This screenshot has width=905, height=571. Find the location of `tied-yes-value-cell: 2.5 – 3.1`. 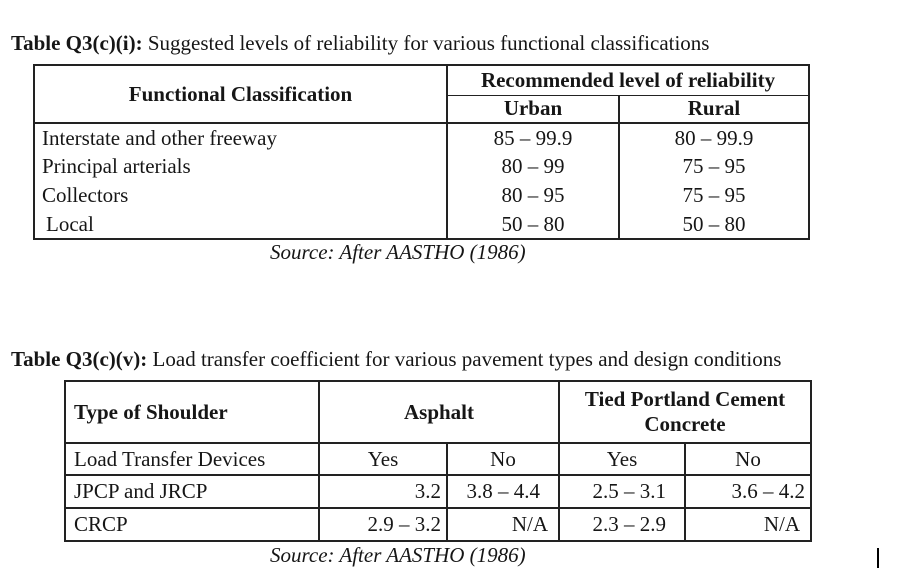

tied-yes-value-cell: 2.5 – 3.1 is located at coordinates (622, 491).